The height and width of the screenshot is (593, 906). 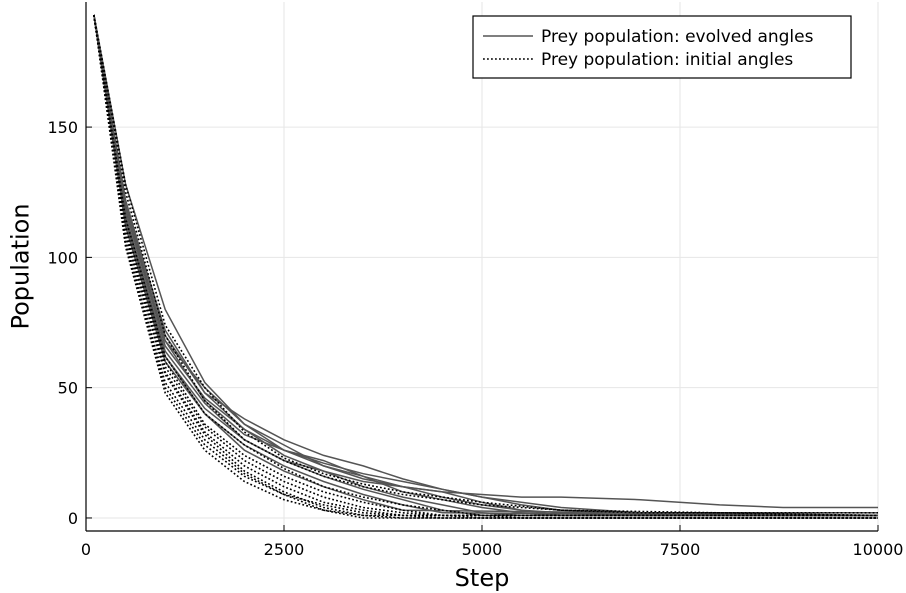 What do you see at coordinates (284, 549) in the screenshot?
I see `x-tick-label: 2500` at bounding box center [284, 549].